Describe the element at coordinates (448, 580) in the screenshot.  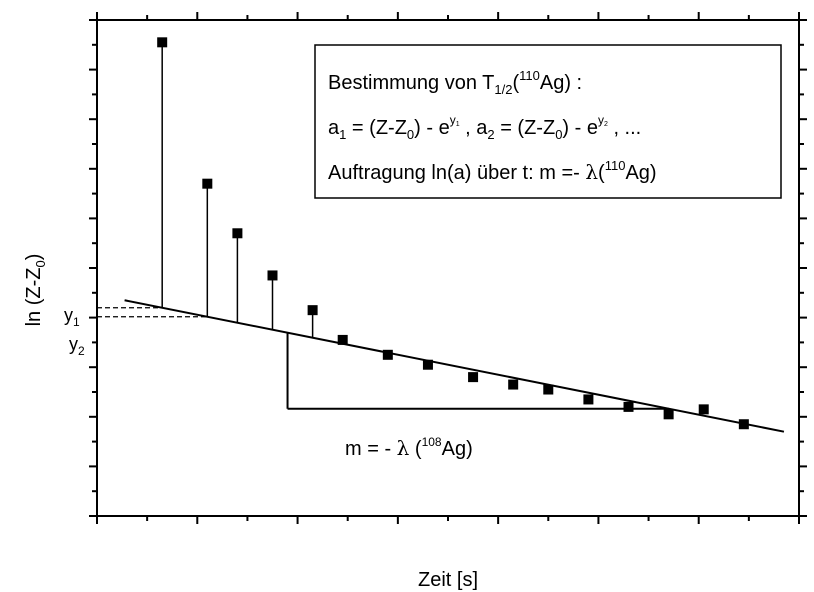
I see `x-axis-label: Zeit [s]` at that location.